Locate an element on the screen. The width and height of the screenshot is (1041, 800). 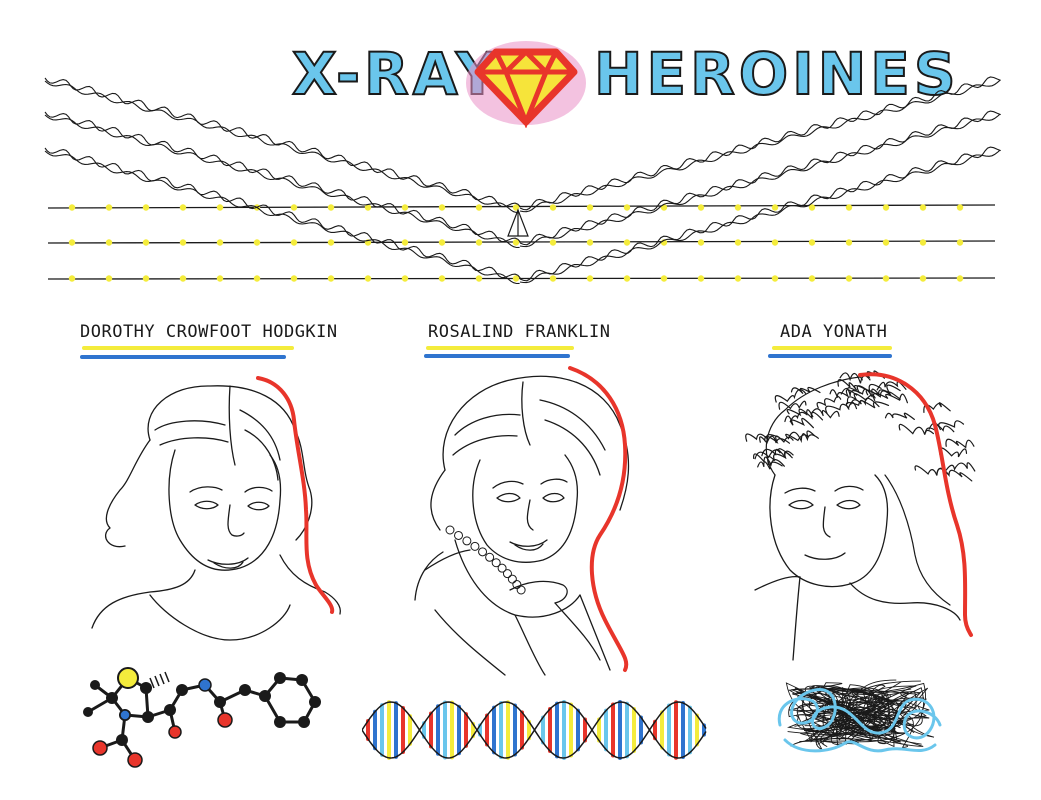
diamond-icon is located at coordinates (526, 84).